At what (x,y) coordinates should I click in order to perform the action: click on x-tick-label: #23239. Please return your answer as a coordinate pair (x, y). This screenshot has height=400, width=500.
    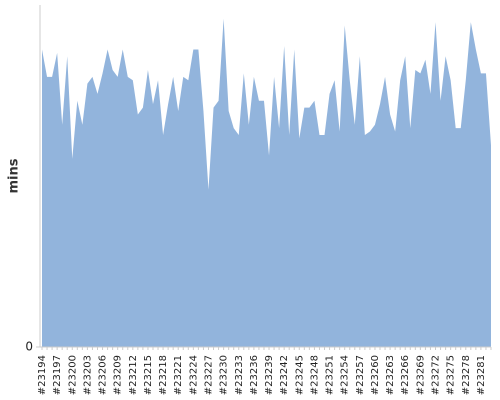
    Looking at the image, I should click on (269, 375).